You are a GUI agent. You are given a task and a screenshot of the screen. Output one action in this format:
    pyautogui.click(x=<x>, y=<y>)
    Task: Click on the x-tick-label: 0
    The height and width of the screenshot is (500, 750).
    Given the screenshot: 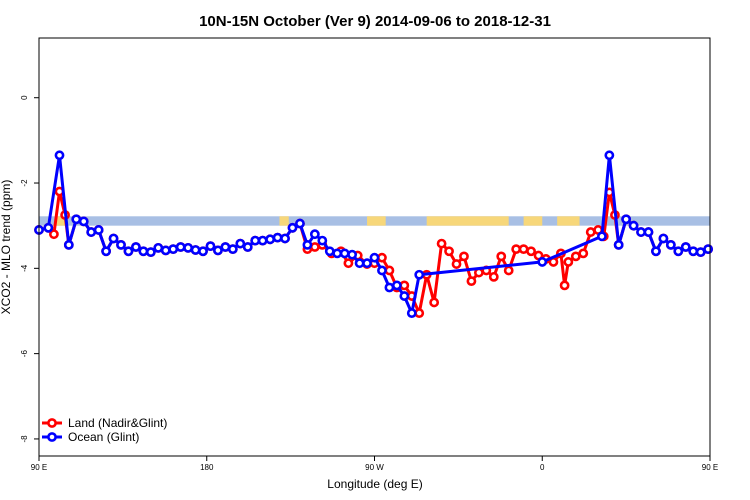 What is the action you would take?
    pyautogui.click(x=542, y=467)
    